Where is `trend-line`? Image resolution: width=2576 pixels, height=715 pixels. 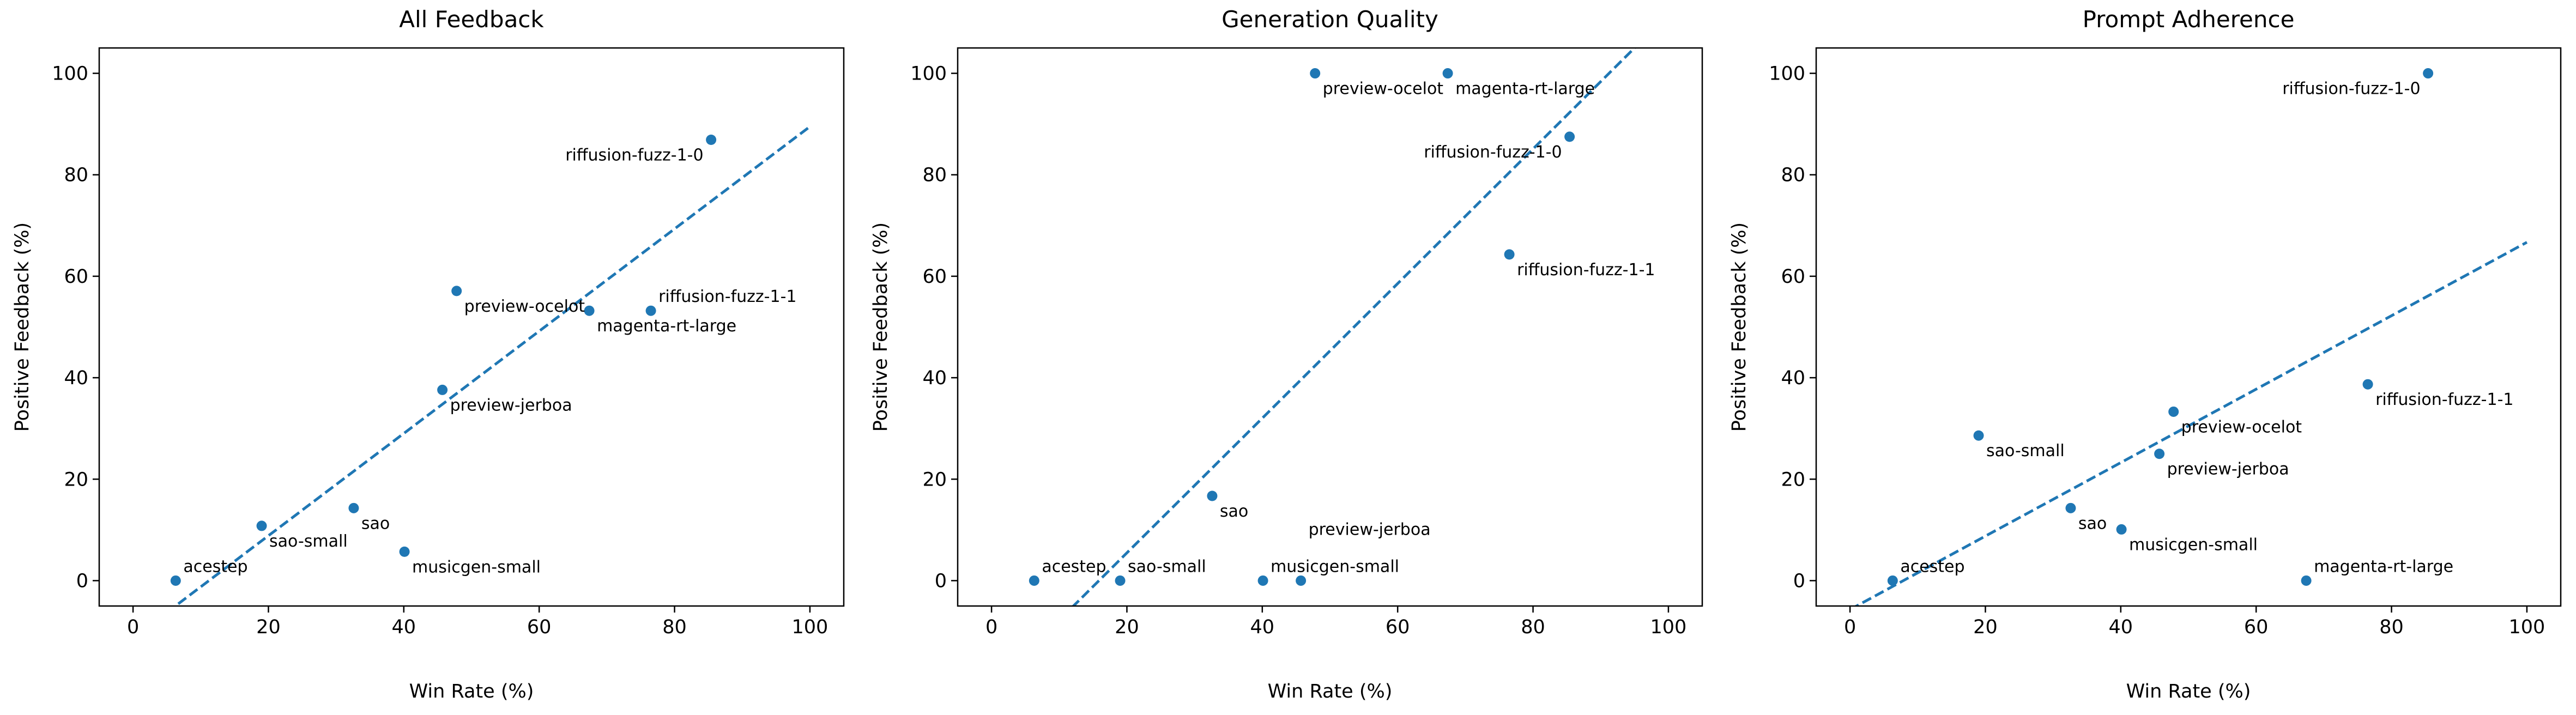 trend-line is located at coordinates (2190, 423).